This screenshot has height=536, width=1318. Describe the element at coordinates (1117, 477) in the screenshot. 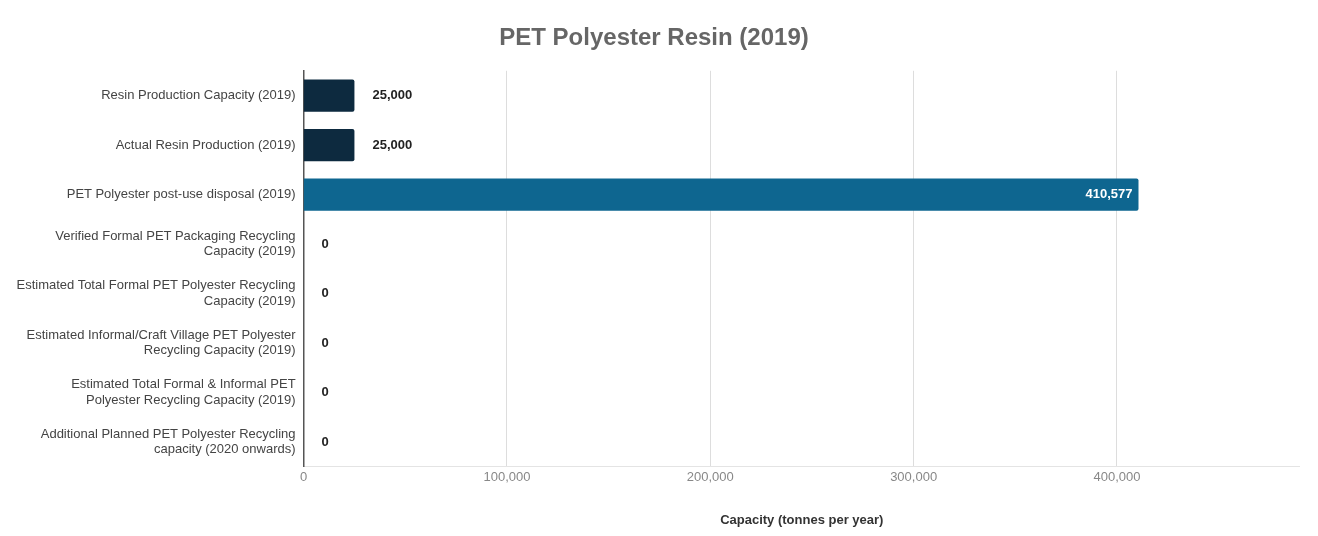

I see `x-tick-label: 400,000` at that location.